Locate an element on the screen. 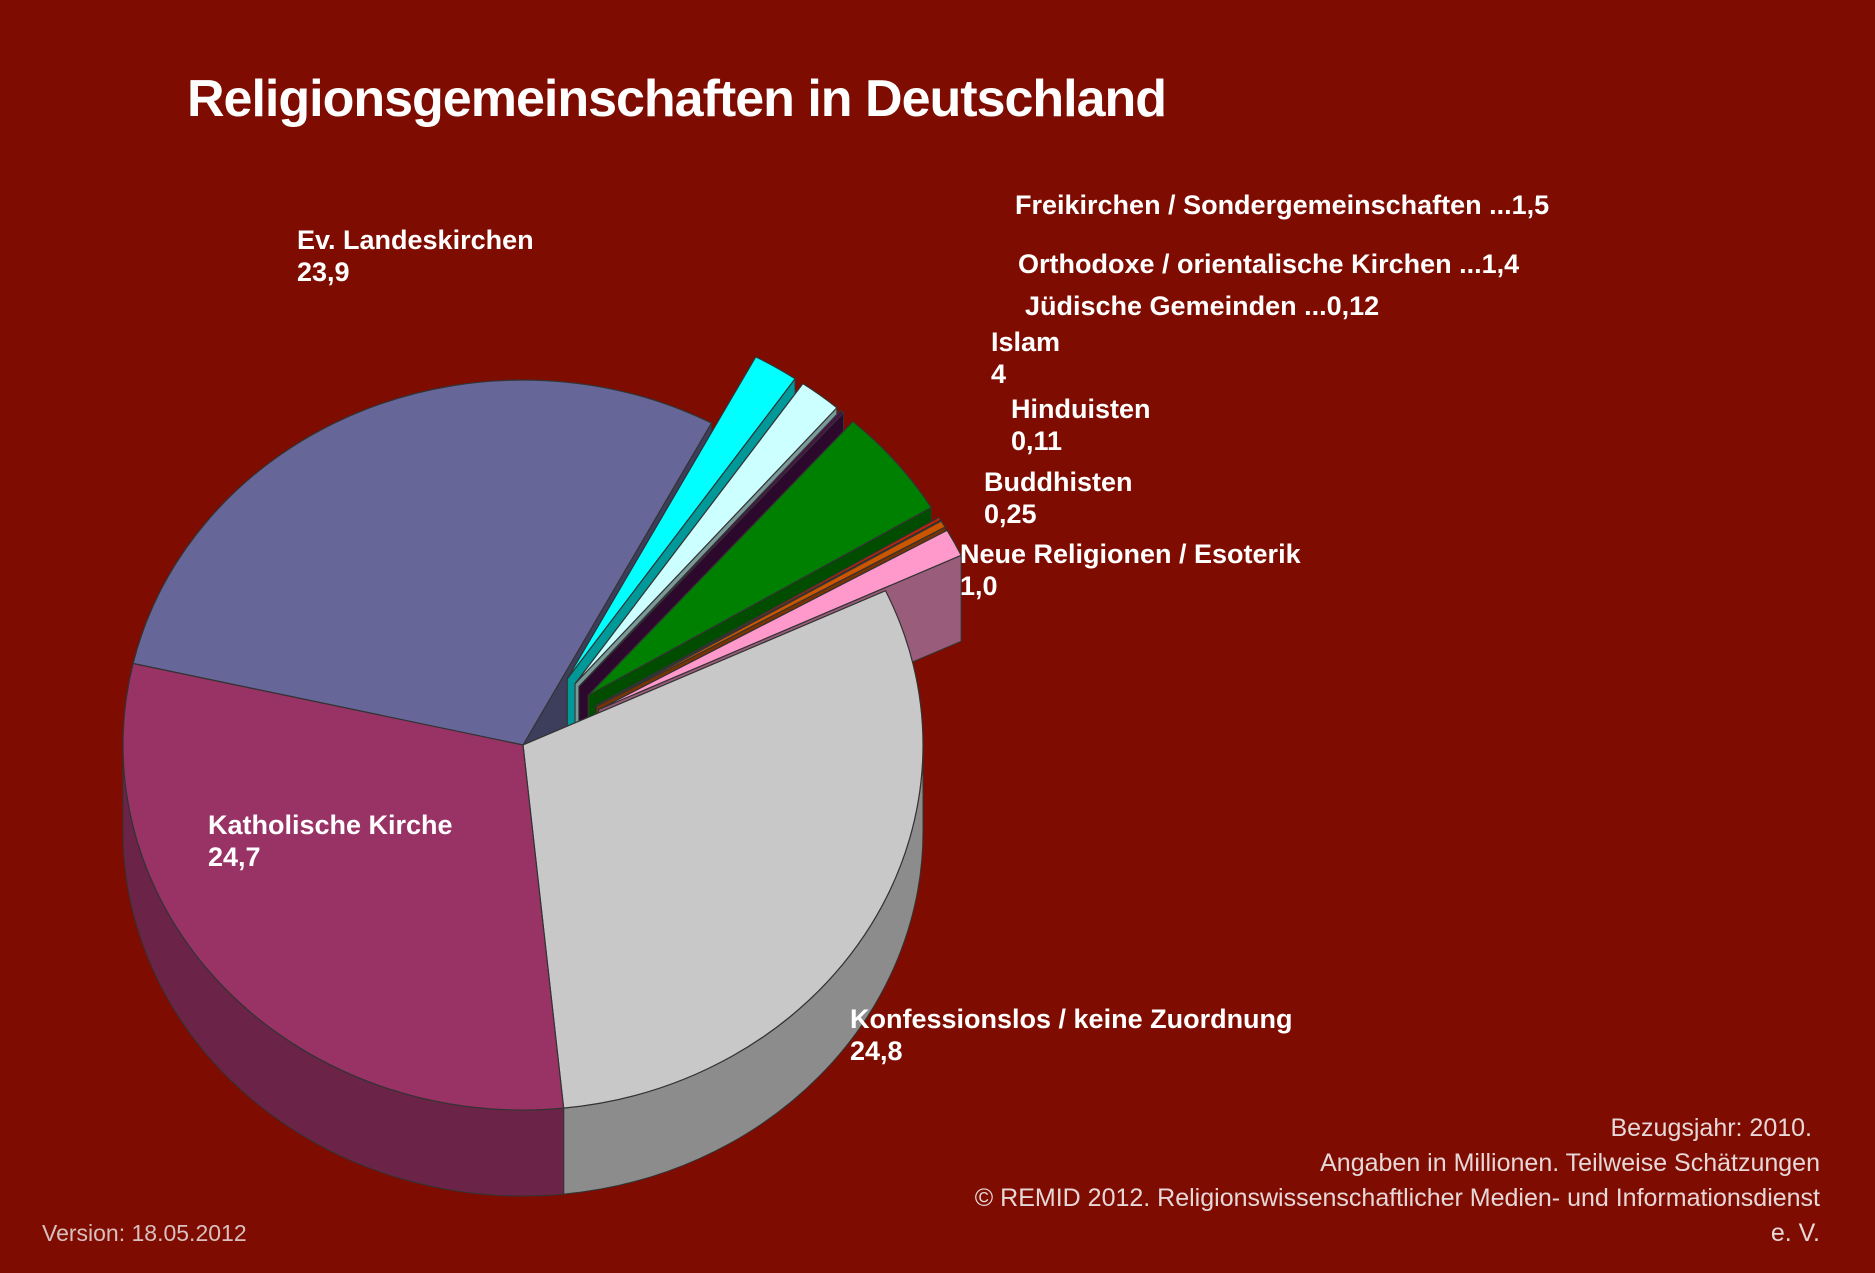  value-label: 0,25 is located at coordinates (1010, 514).